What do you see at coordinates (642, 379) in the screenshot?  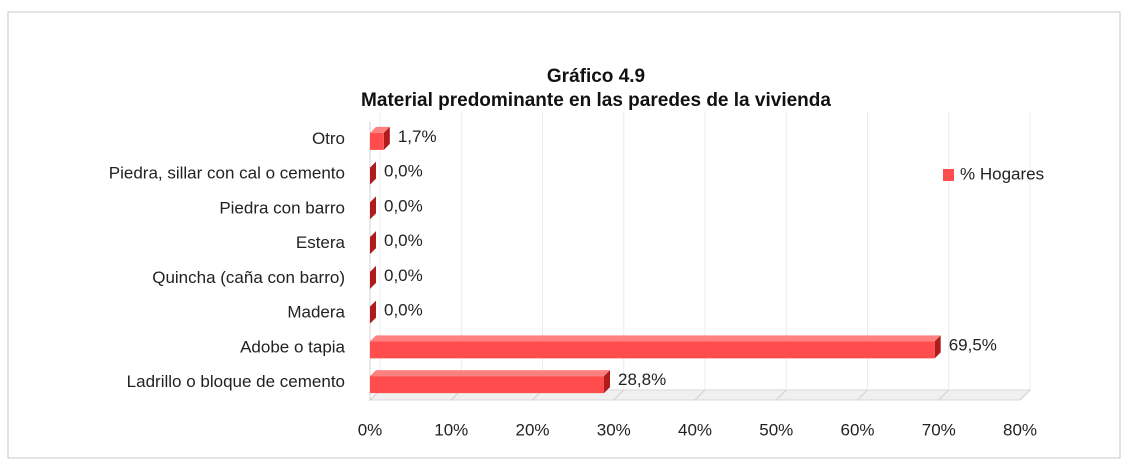 I see `data-label: 28,8%` at bounding box center [642, 379].